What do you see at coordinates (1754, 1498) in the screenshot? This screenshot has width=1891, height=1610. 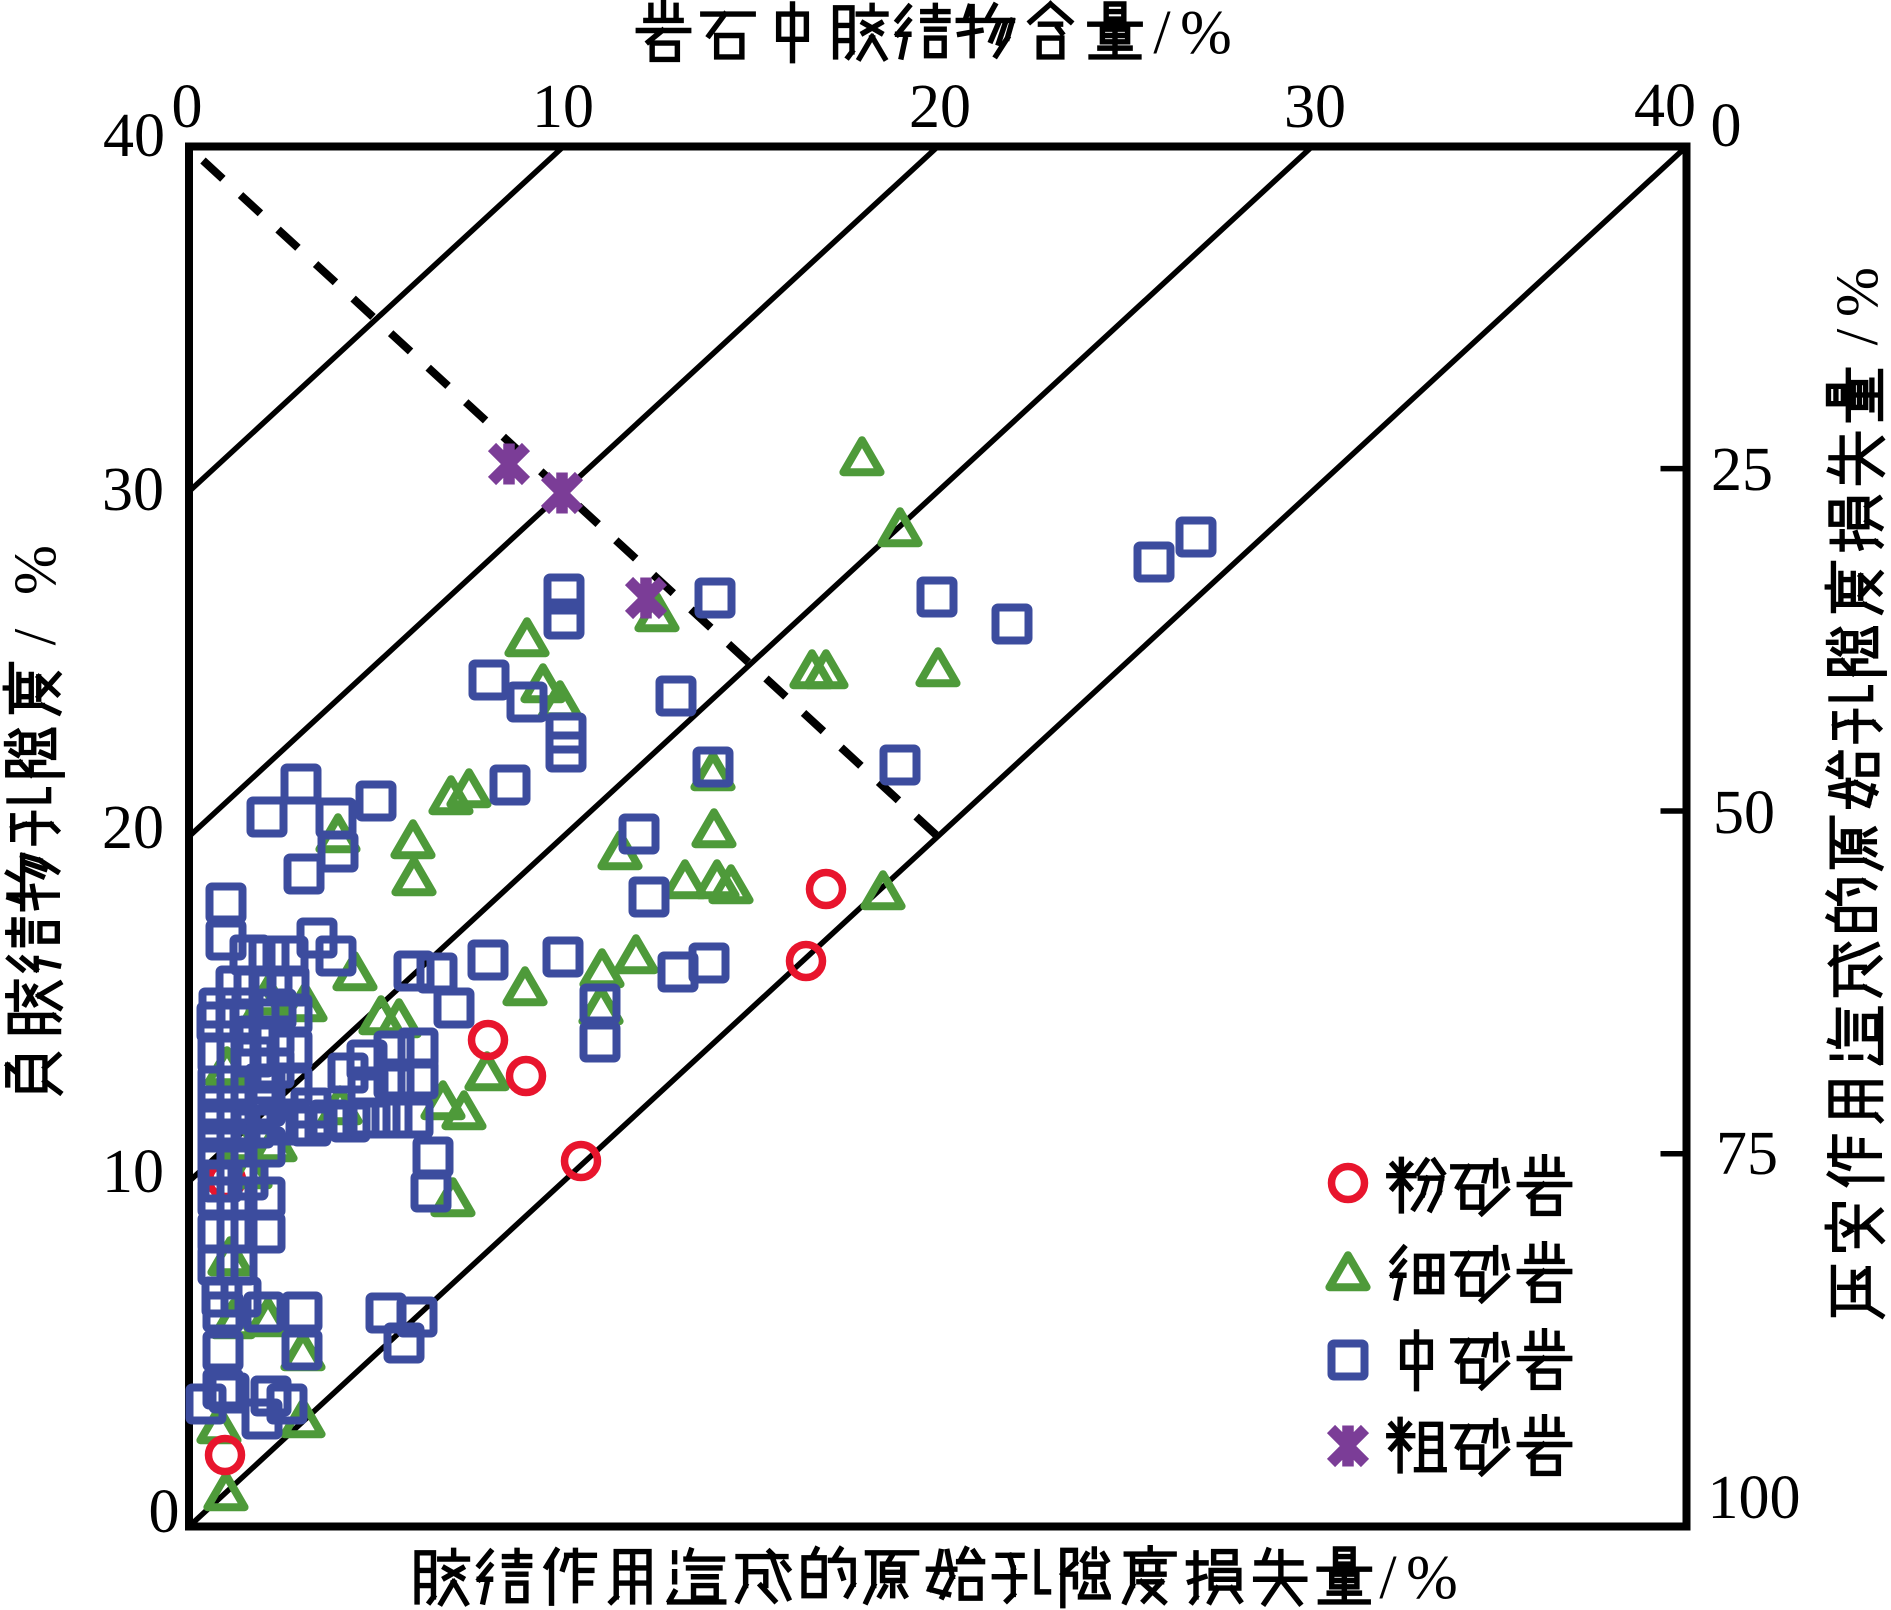 I see `svg-text: 100` at bounding box center [1754, 1498].